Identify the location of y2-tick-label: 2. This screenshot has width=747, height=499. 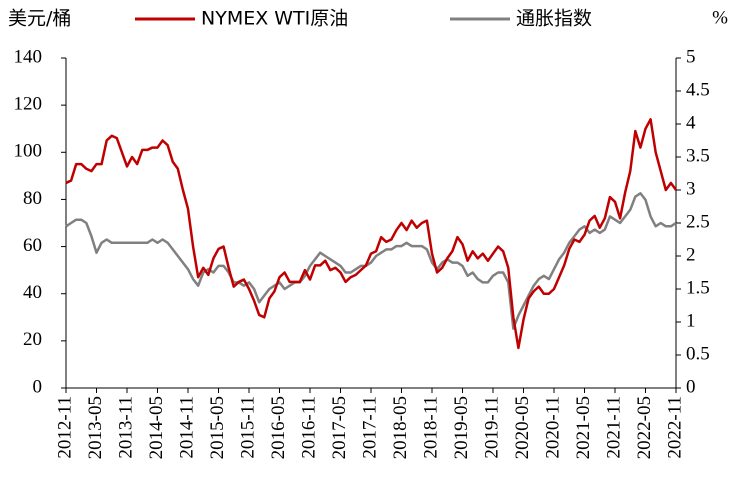
(691, 254).